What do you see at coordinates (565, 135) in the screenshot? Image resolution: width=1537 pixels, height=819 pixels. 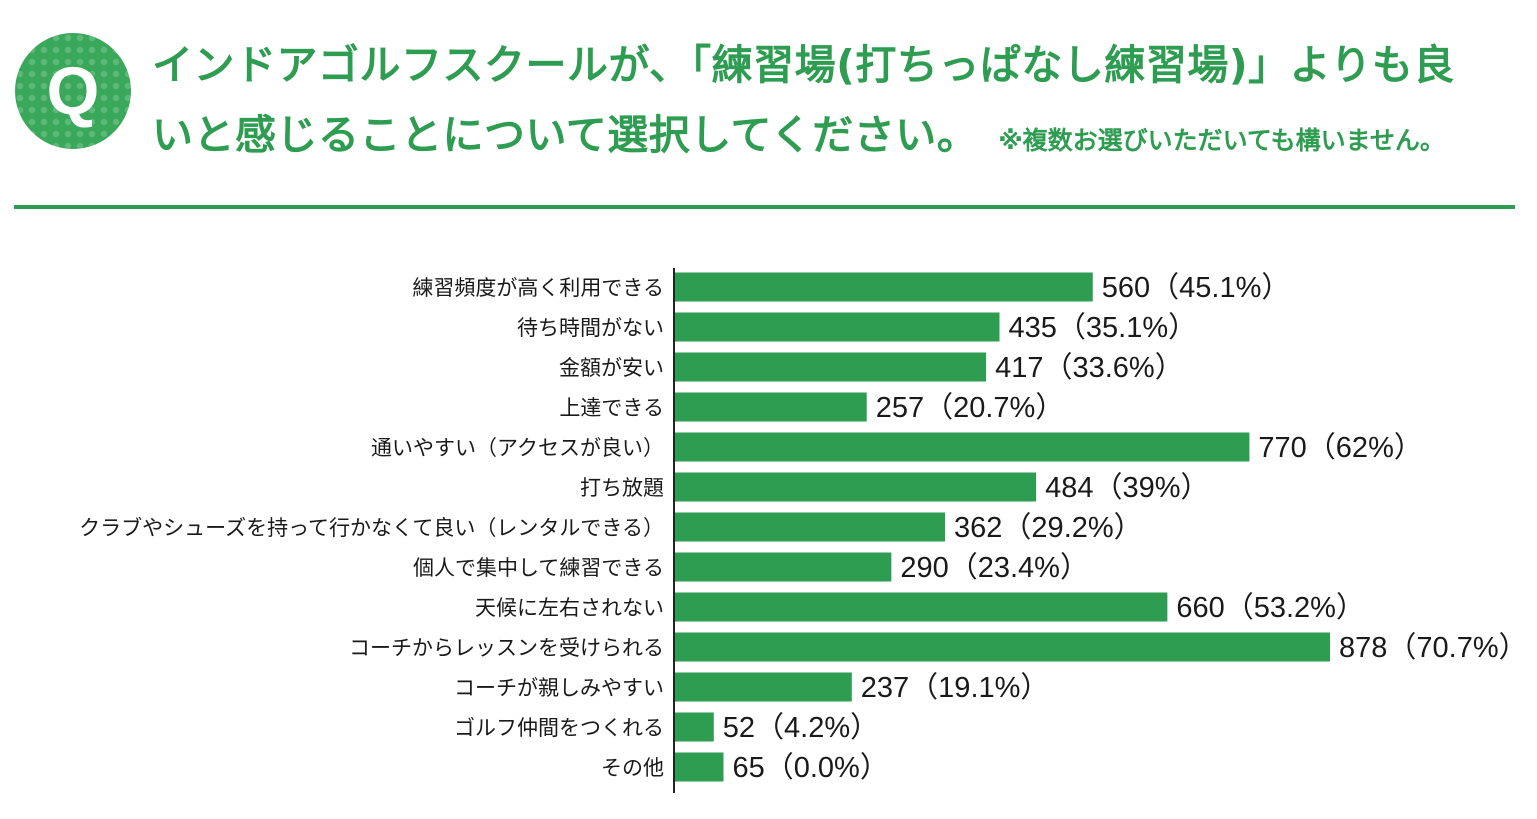 I see `question-line-2-text: いと感じることについて選択してください。` at bounding box center [565, 135].